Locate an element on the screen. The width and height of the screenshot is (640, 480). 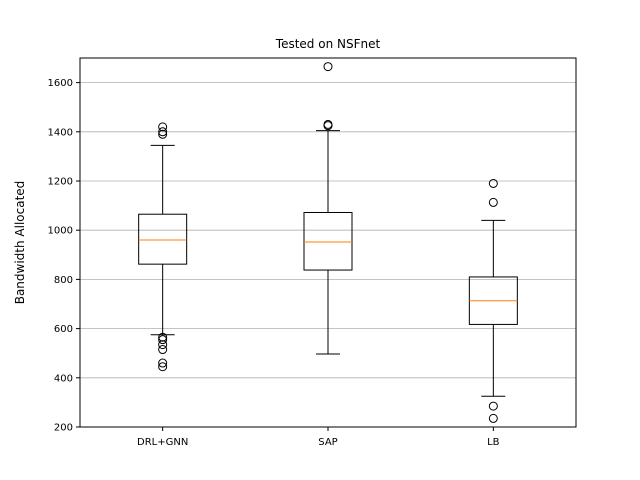
x-tick-label: LB is located at coordinates (493, 442).